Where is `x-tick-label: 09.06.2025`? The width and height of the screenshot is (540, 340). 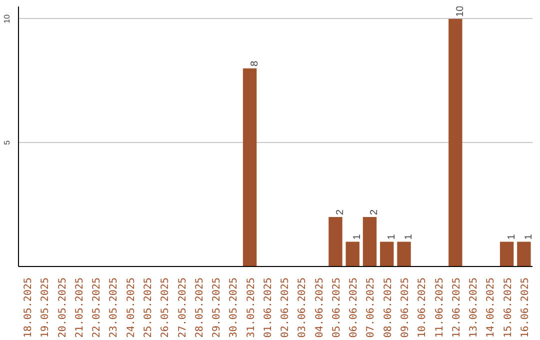
x-tick-label: 09.06.2025 is located at coordinates (405, 307).